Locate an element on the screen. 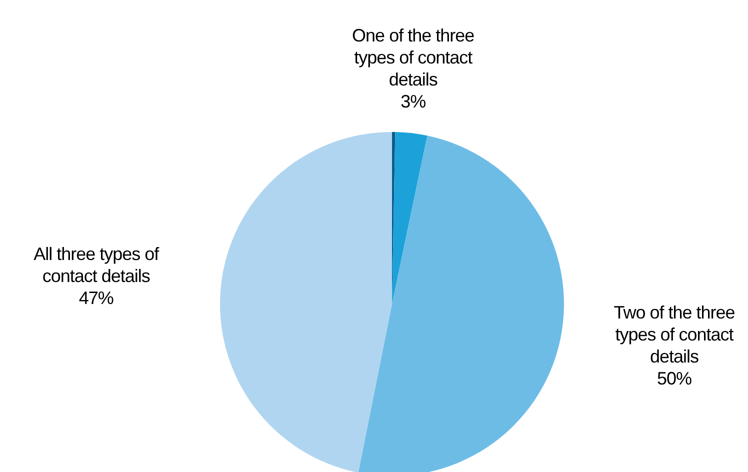  data-label: 47% is located at coordinates (96, 298).